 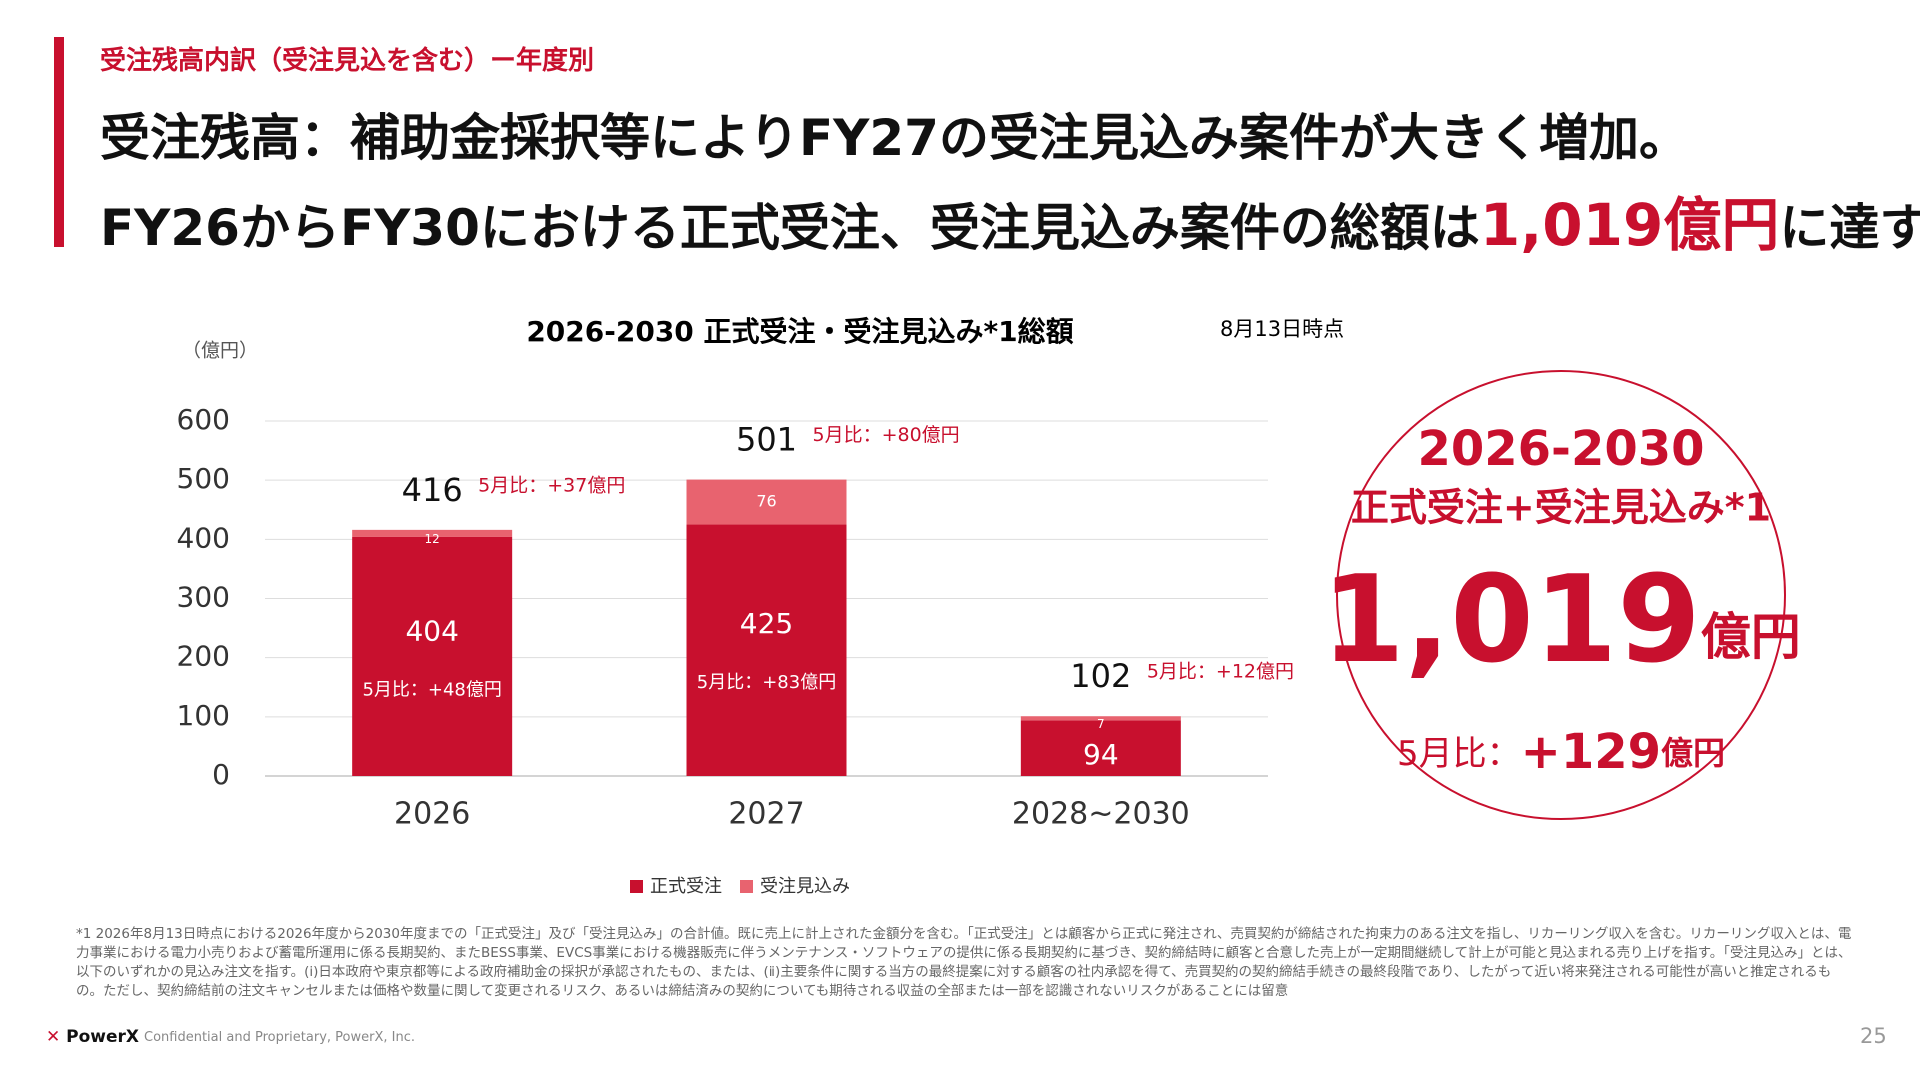 What do you see at coordinates (1101, 724) in the screenshot?
I see `segment-label: 7` at bounding box center [1101, 724].